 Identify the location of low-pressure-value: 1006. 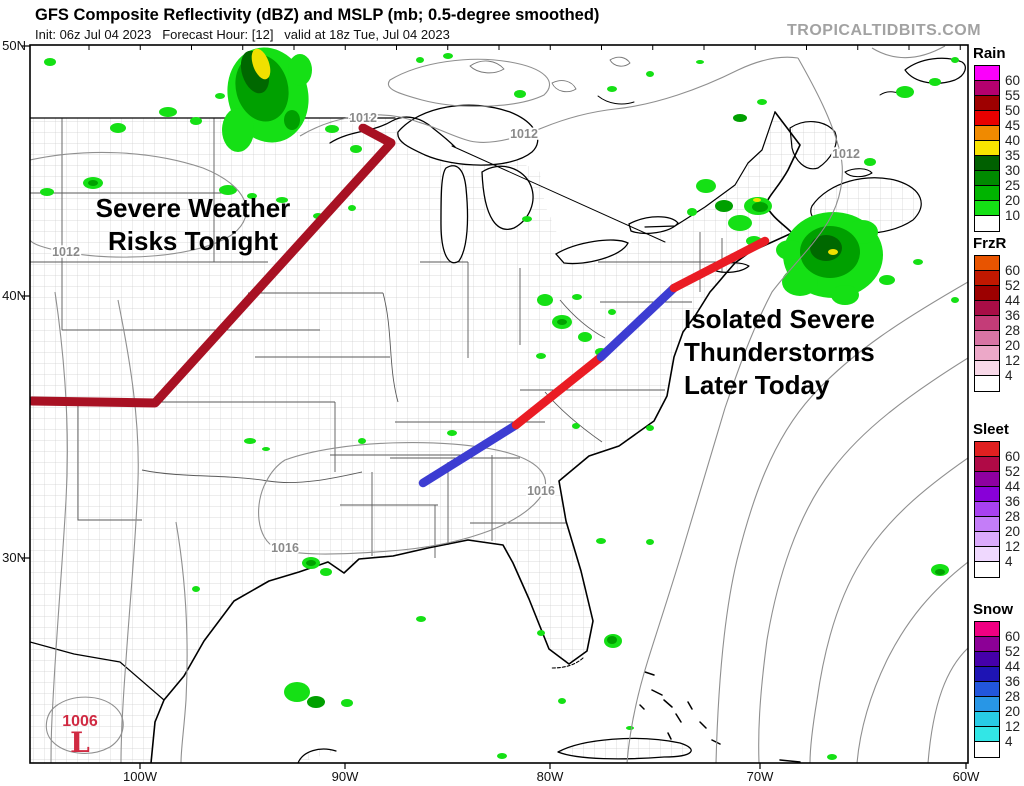
(80, 721).